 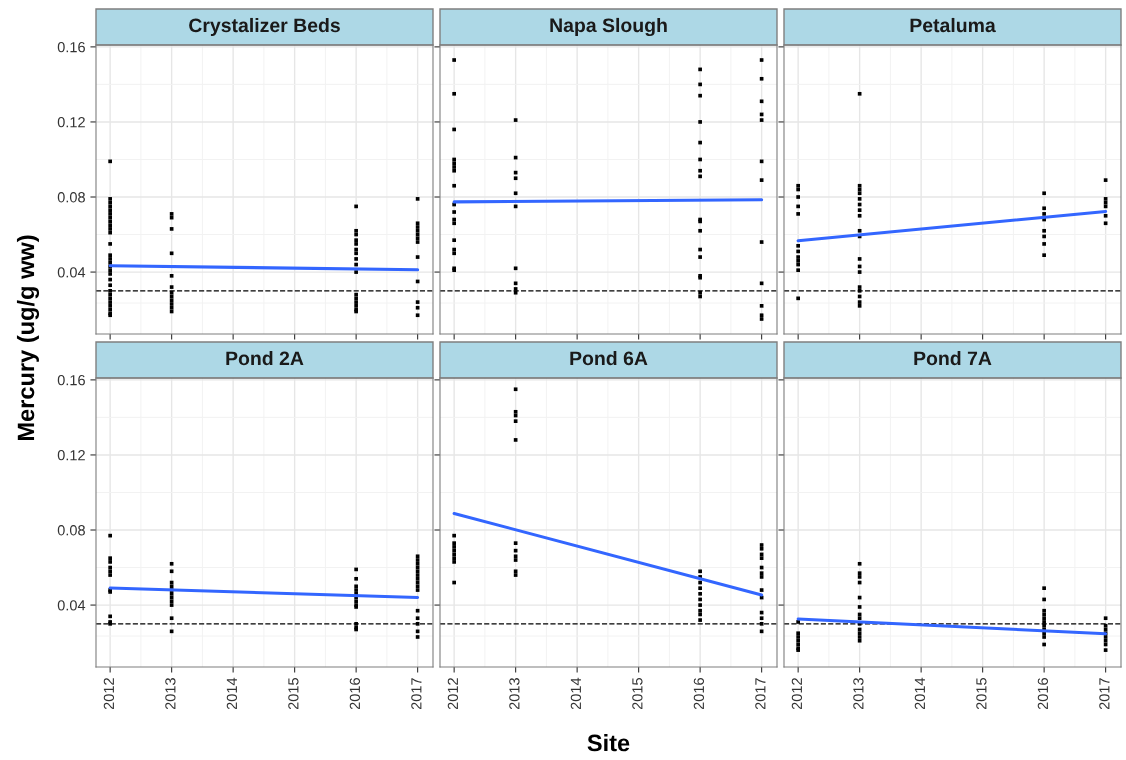 What do you see at coordinates (265, 358) in the screenshot?
I see `chart-title: Pond 2A` at bounding box center [265, 358].